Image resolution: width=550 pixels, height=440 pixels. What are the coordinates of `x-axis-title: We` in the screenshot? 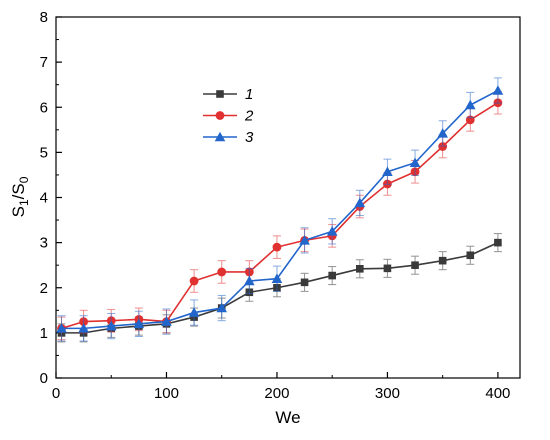 It's located at (287, 417).